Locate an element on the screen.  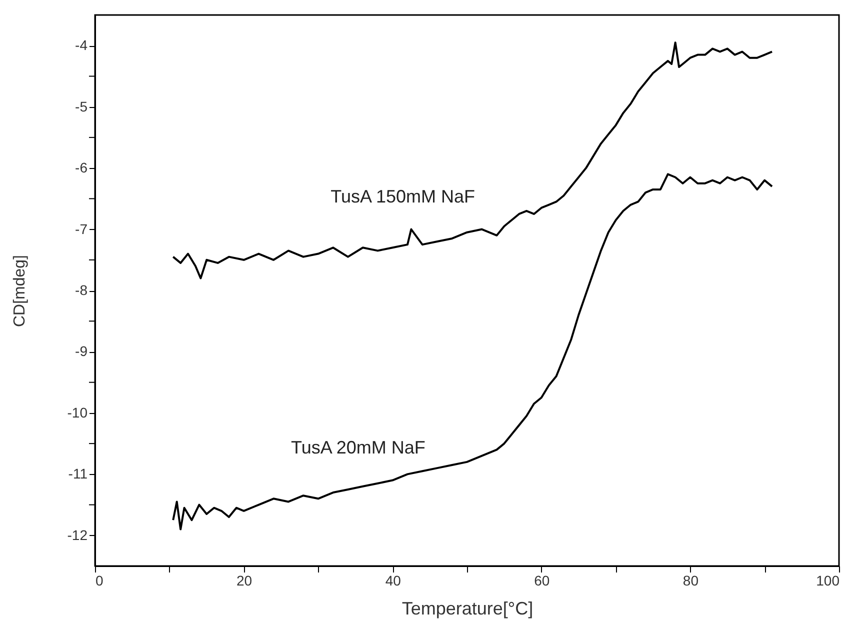
x-tick-label: 20 is located at coordinates (244, 580).